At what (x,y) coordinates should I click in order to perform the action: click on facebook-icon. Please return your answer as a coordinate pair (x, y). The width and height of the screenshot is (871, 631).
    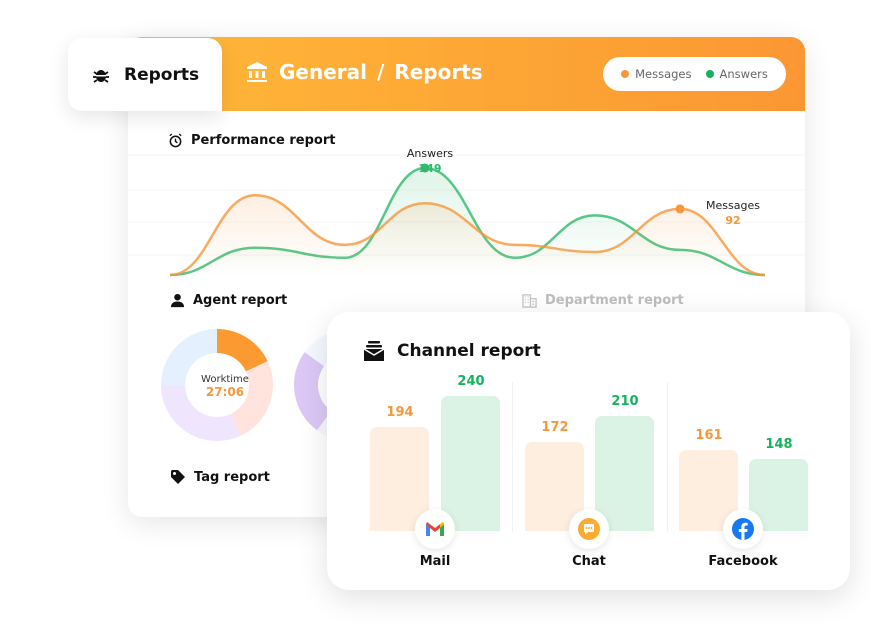
    Looking at the image, I should click on (743, 529).